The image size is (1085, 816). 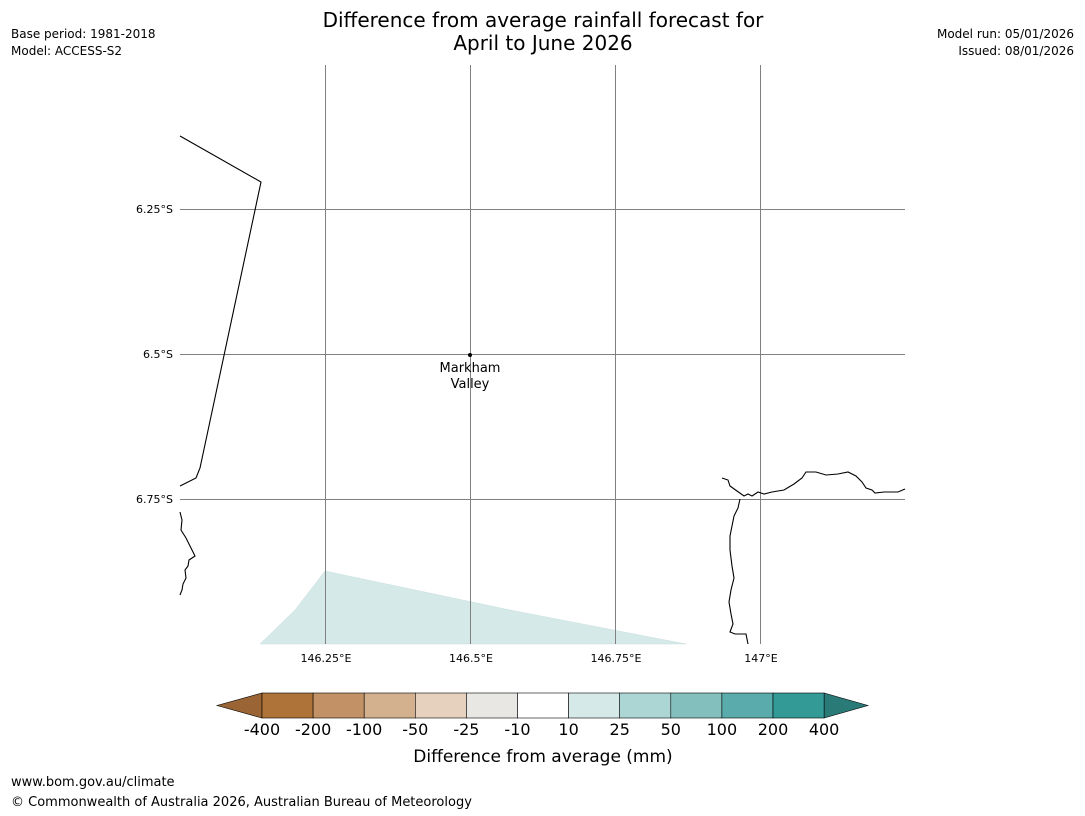 What do you see at coordinates (67, 51) in the screenshot?
I see `model-text: Model: ACCESS-S2` at bounding box center [67, 51].